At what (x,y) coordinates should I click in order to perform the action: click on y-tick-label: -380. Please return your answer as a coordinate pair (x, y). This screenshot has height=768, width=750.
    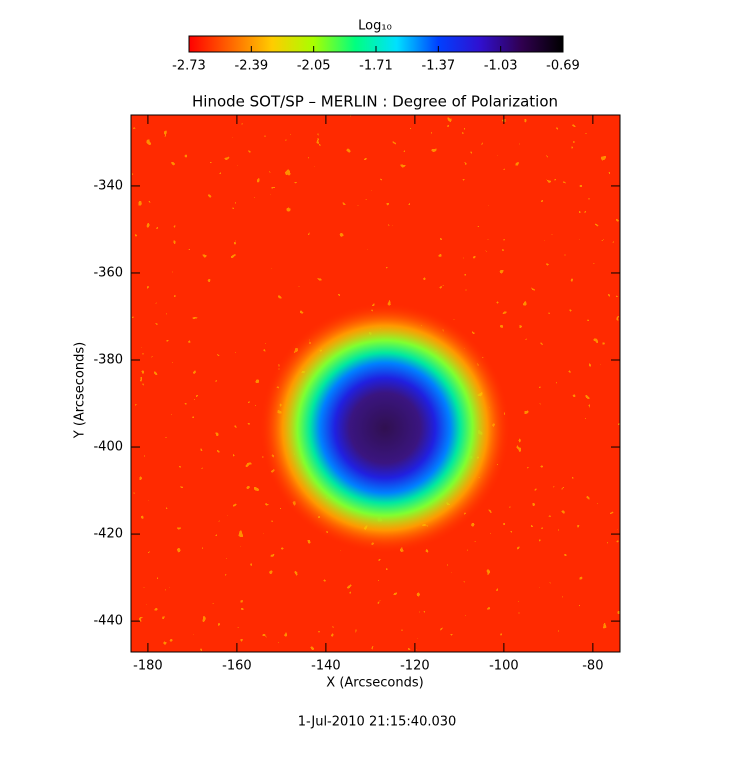
    Looking at the image, I should click on (108, 360).